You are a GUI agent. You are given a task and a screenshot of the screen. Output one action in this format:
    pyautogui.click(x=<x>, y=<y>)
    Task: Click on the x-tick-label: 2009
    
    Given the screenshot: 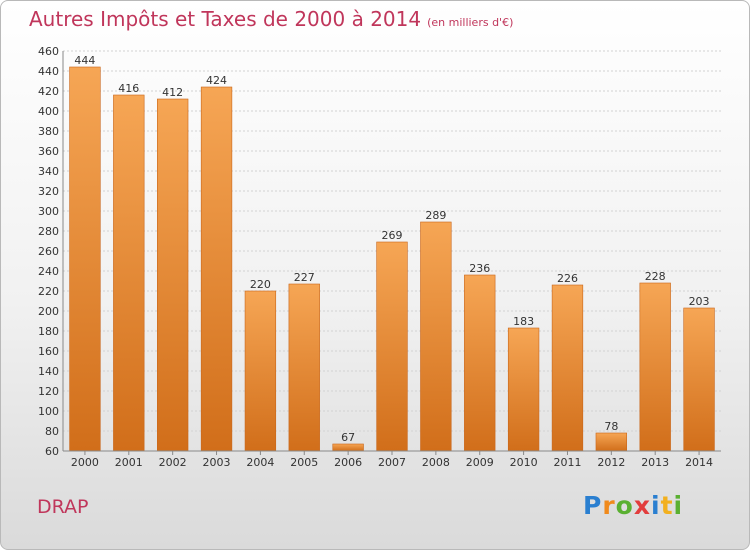 What is the action you would take?
    pyautogui.click(x=480, y=462)
    